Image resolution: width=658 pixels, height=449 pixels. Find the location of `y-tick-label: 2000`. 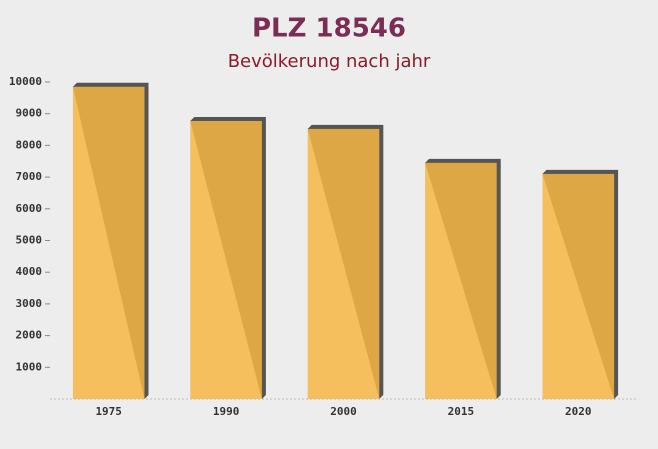

y-tick-label: 2000 is located at coordinates (29, 335).